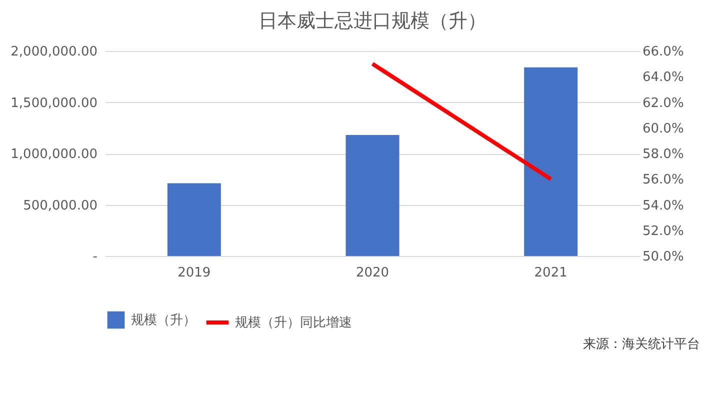 The width and height of the screenshot is (721, 409). I want to click on y2-tick-label: 62.0%, so click(663, 103).